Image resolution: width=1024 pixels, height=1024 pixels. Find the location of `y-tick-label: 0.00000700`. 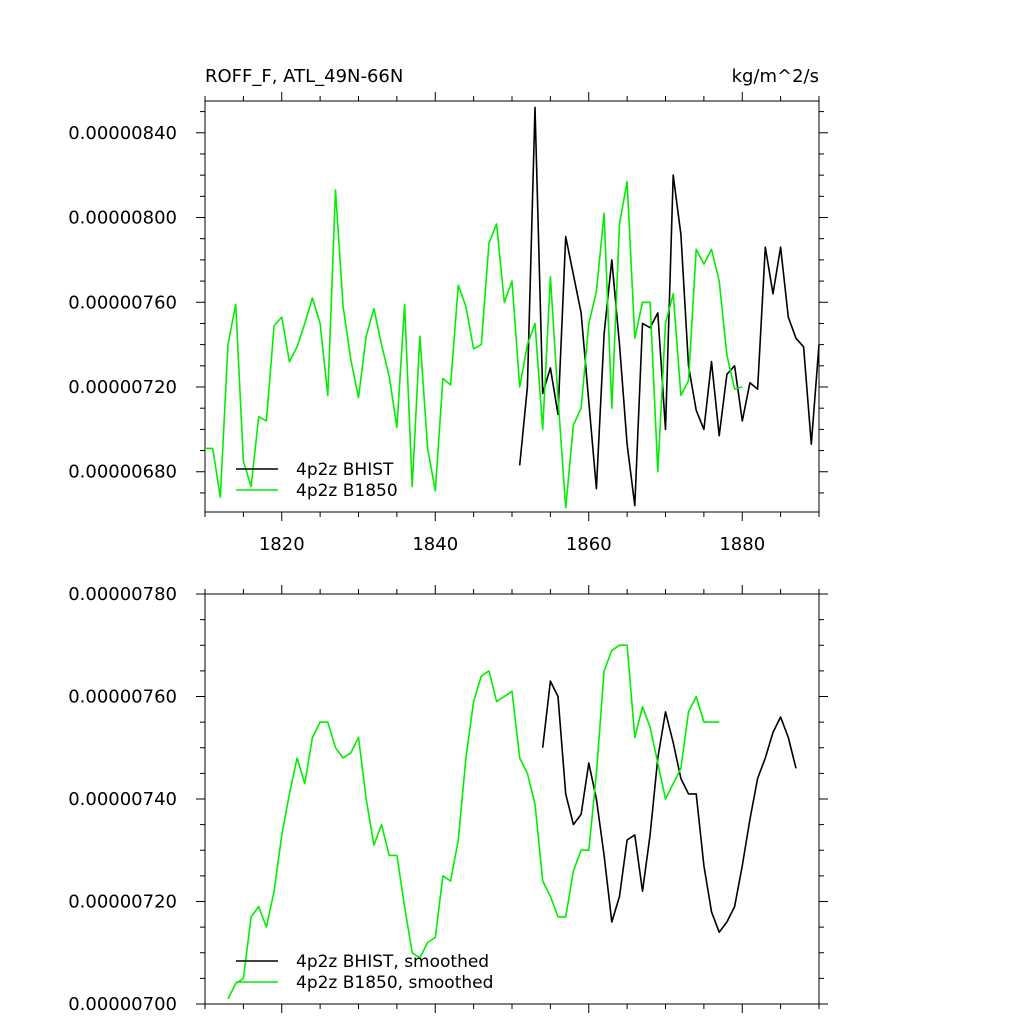

y-tick-label: 0.00000700 is located at coordinates (122, 1004).